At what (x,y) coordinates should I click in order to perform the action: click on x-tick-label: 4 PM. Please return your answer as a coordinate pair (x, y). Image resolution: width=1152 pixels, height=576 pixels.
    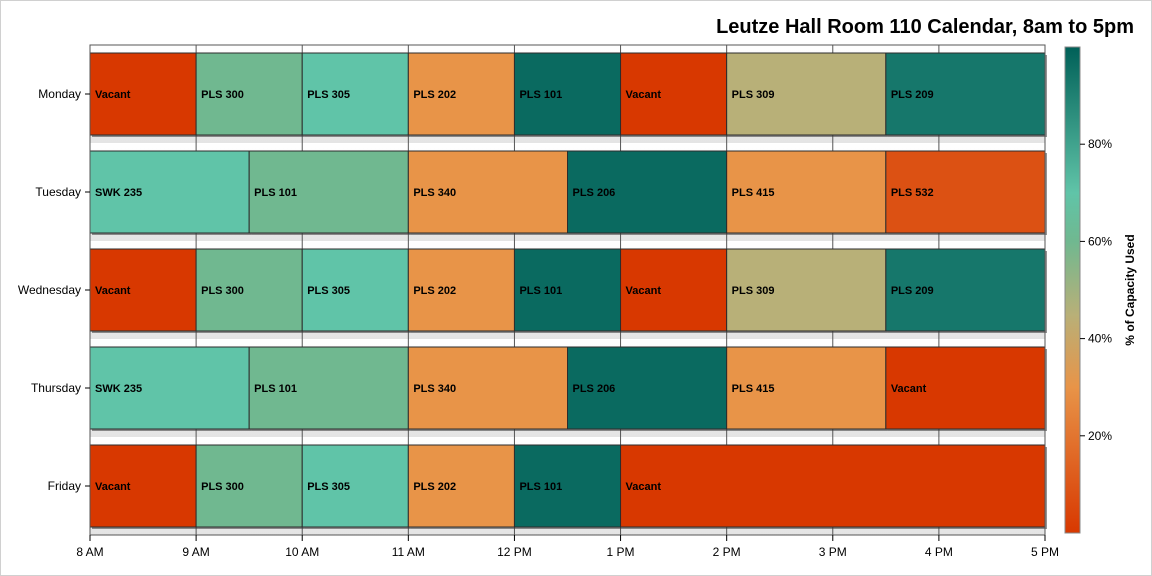
    Looking at the image, I should click on (939, 552).